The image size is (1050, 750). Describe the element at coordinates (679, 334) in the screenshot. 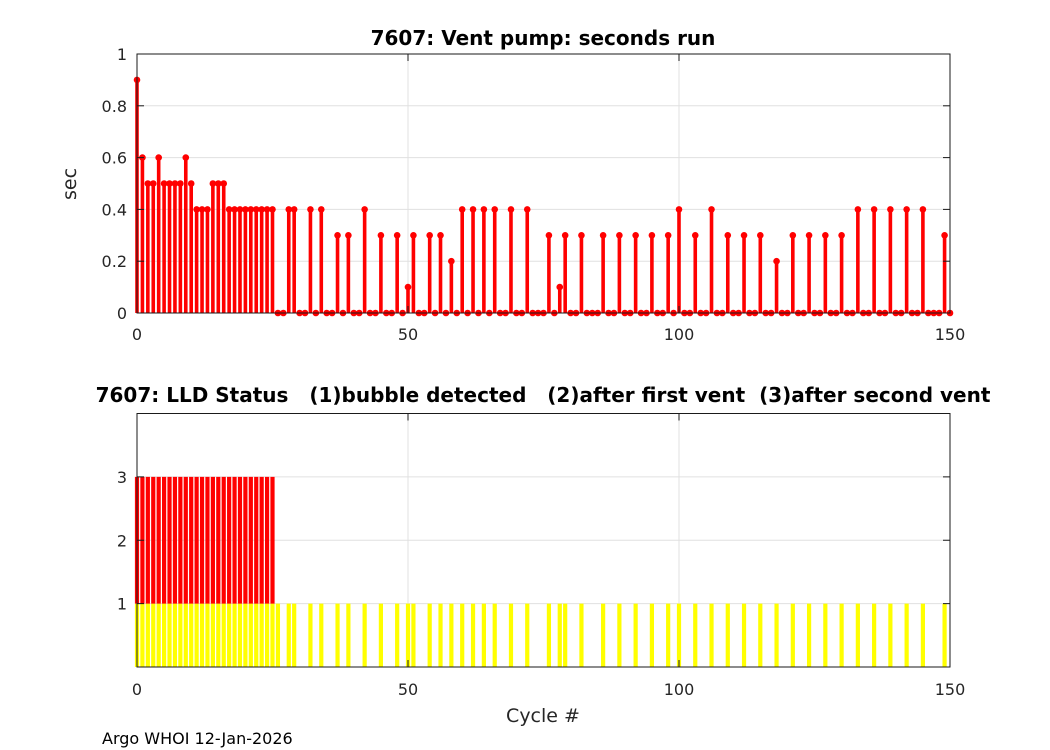

I see `x-tick-label: 100` at that location.